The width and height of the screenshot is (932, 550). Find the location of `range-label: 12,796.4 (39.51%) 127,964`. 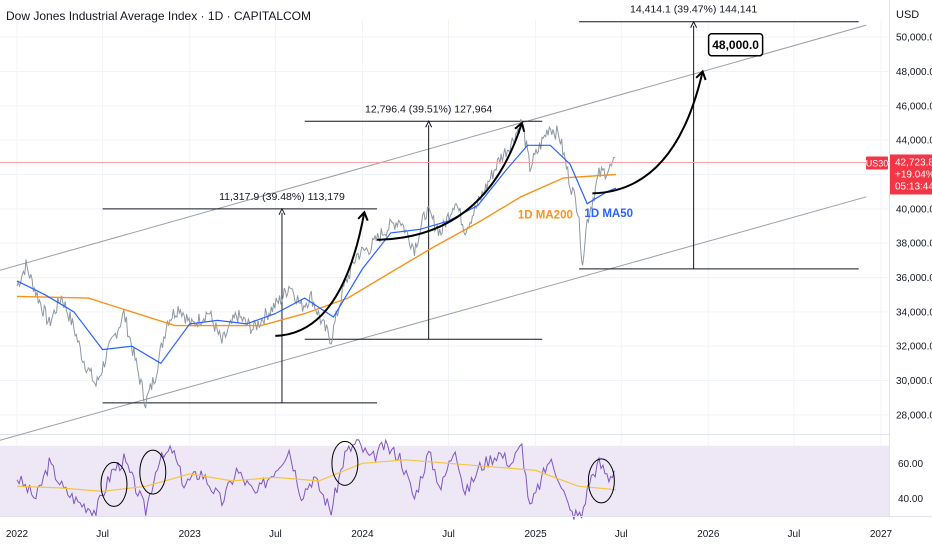

range-label: 12,796.4 (39.51%) 127,964 is located at coordinates (428, 109).